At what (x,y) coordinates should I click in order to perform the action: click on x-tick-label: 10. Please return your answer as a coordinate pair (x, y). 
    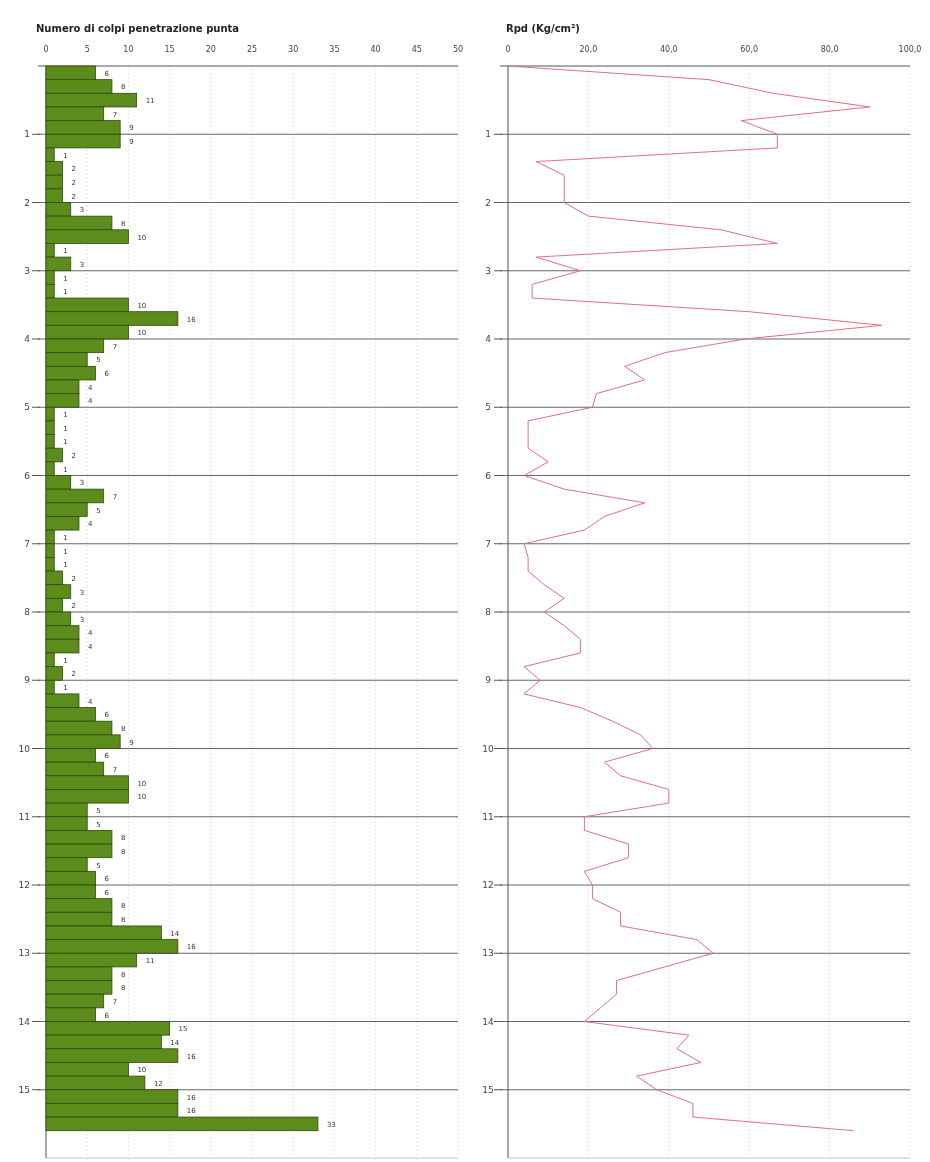
    Looking at the image, I should click on (128, 49).